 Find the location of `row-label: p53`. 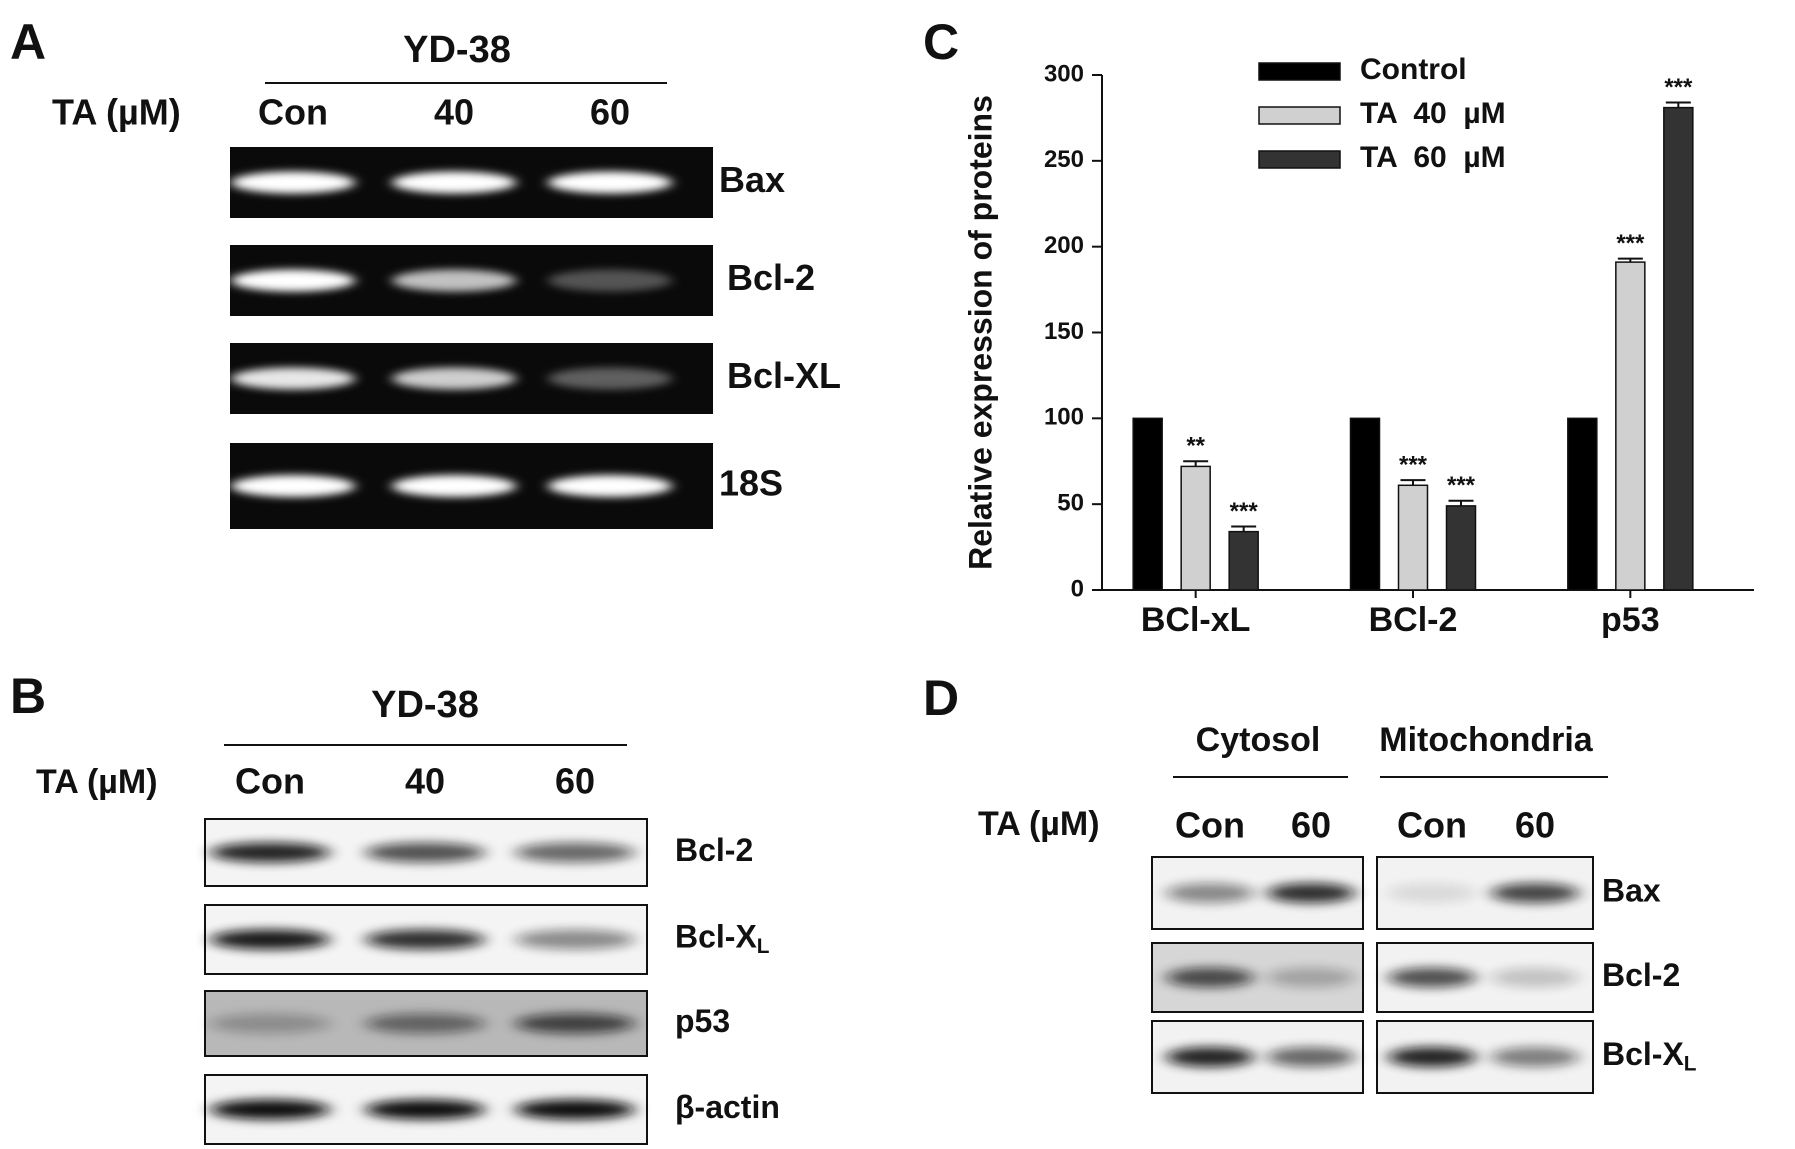

row-label: p53 is located at coordinates (702, 1021).